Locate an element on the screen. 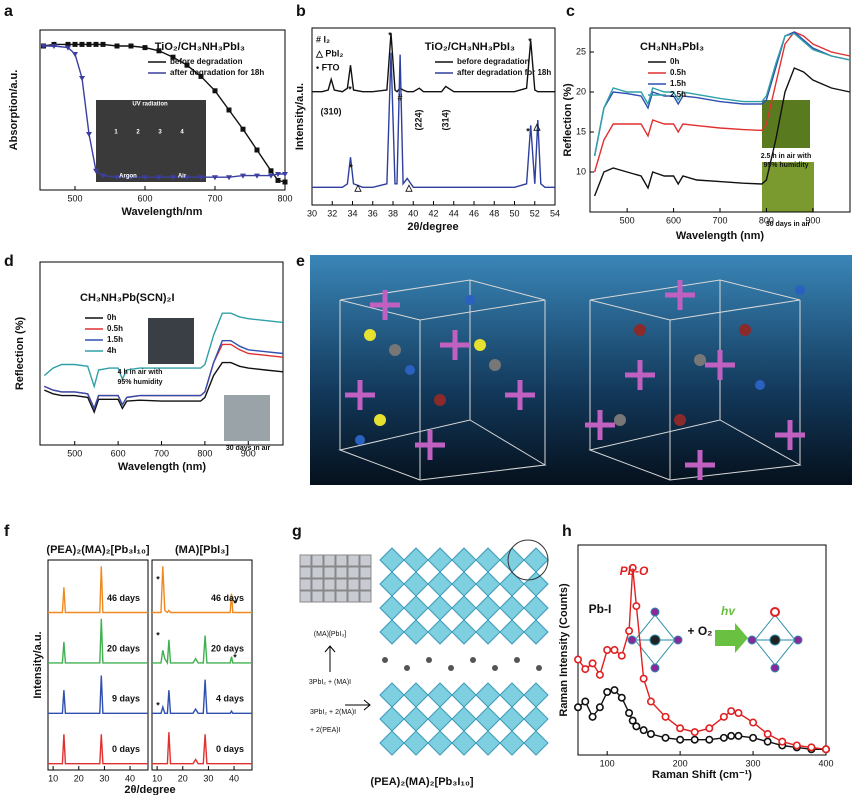  annotation: 30 days in air is located at coordinates (248, 448).